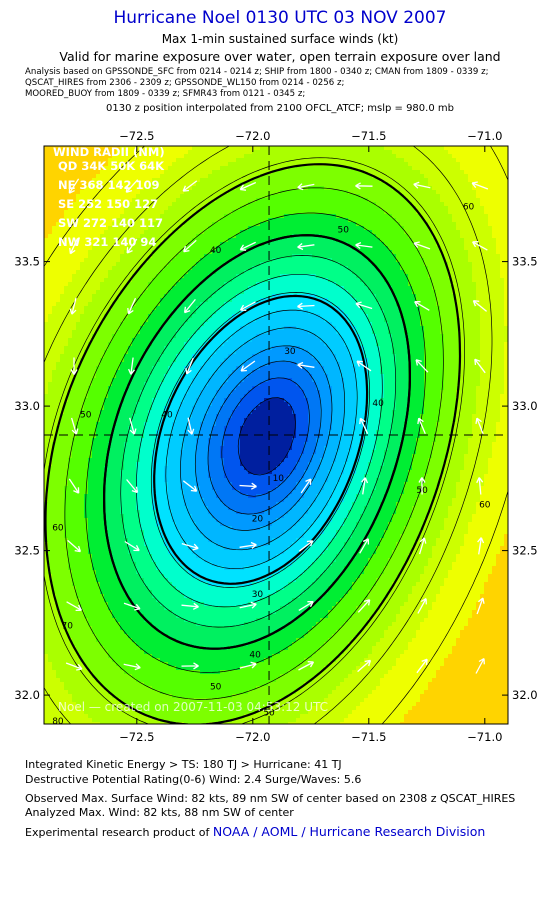  I want to click on wind-radii-row: NW 321 140 94, so click(107, 242).